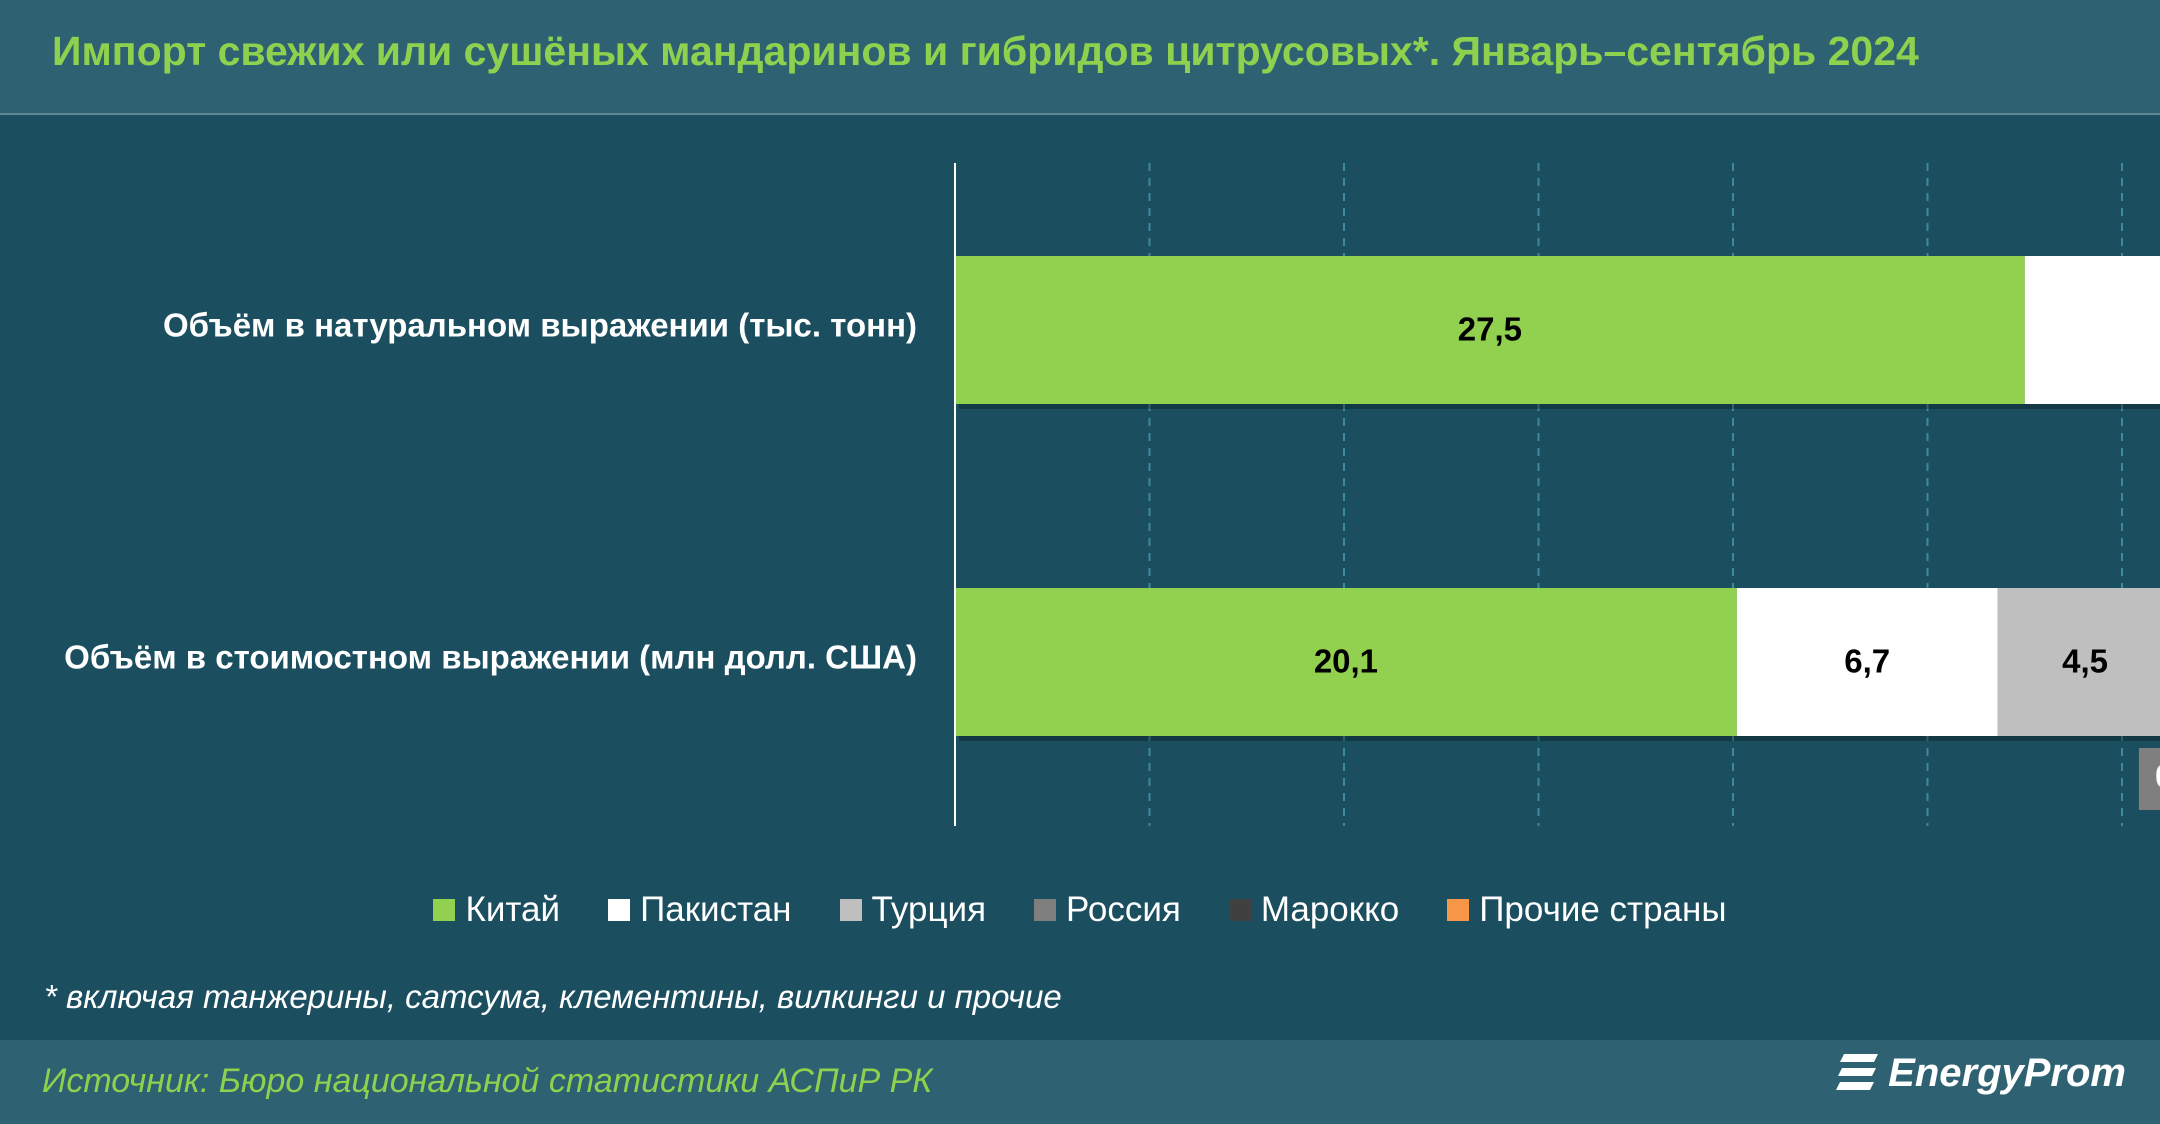 The height and width of the screenshot is (1124, 2160). Describe the element at coordinates (929, 909) in the screenshot. I see `legend-label: Турция` at that location.